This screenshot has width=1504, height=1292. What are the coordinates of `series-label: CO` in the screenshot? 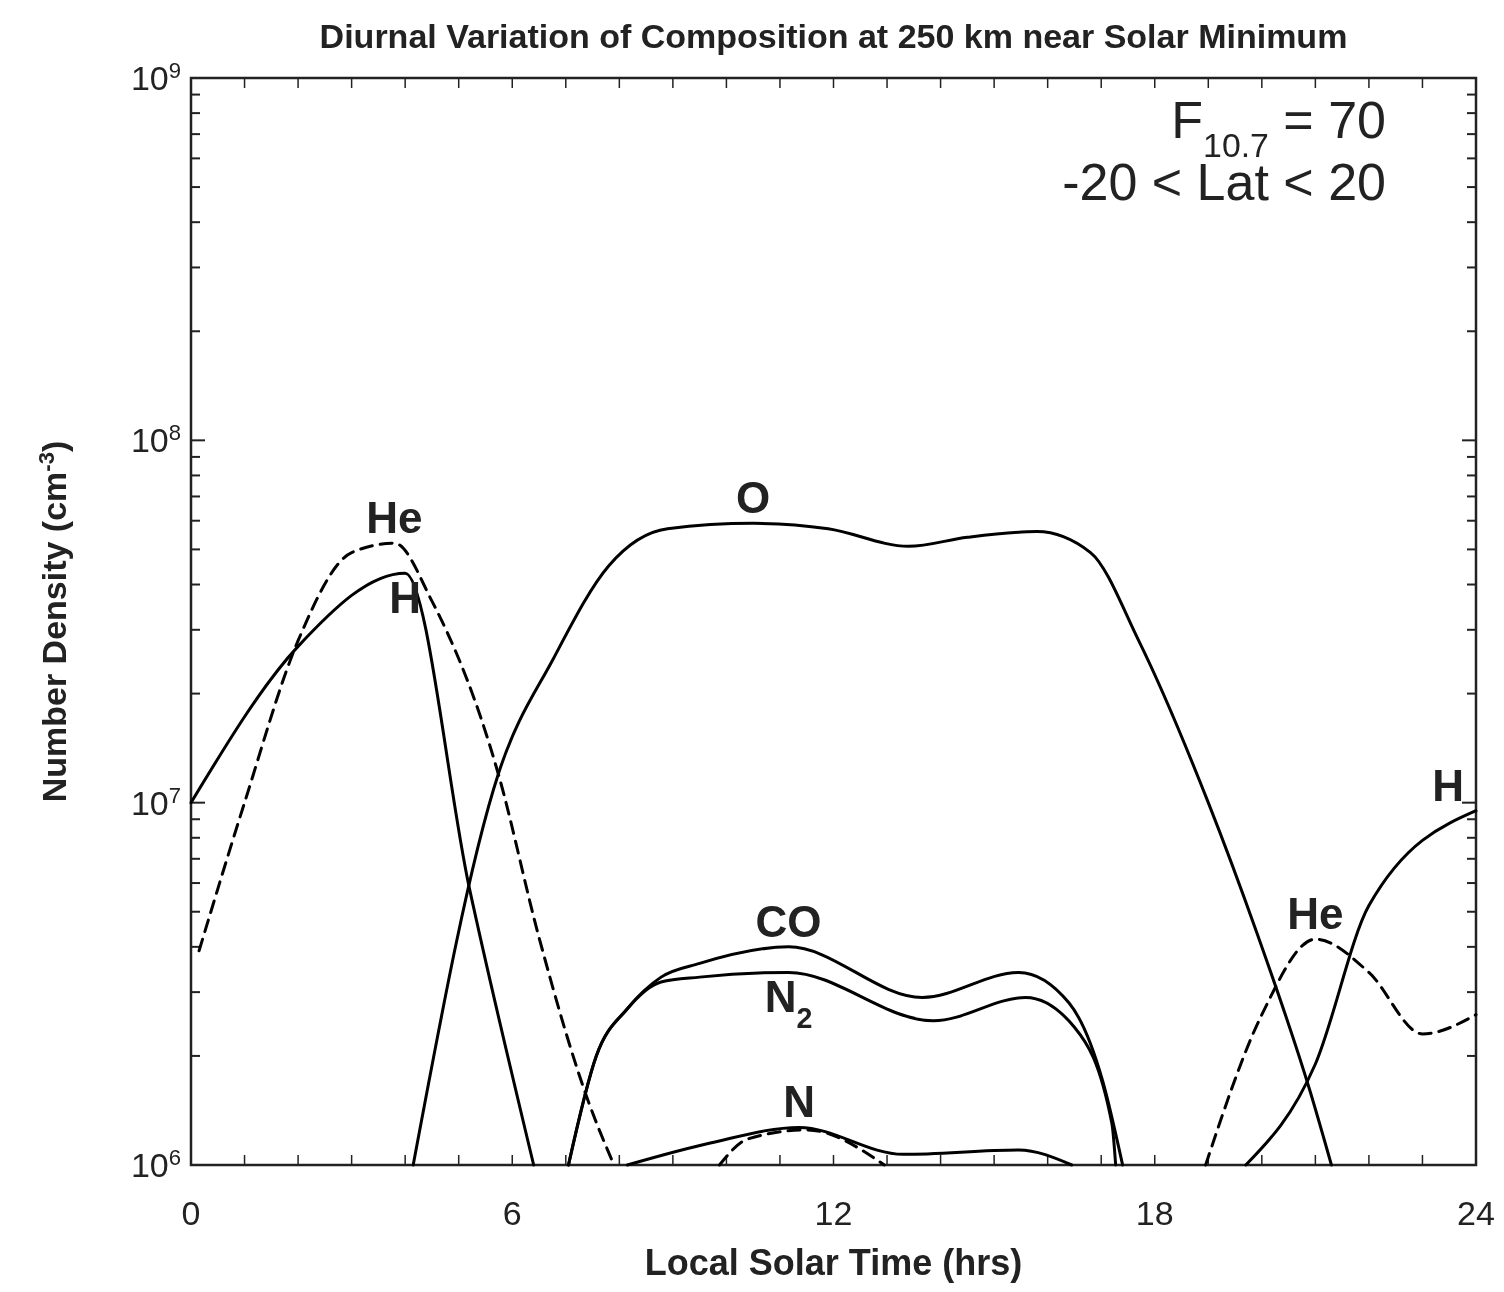 It's located at (788, 921).